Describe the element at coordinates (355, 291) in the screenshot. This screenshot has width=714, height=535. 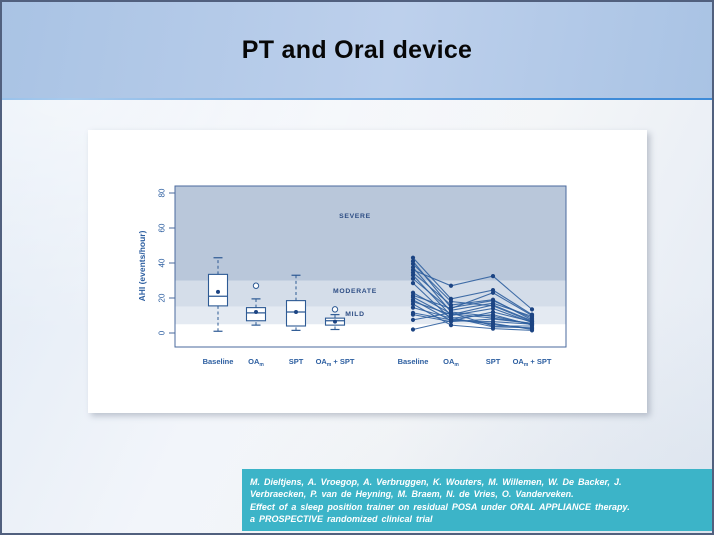
I see `svg-text: MODERATE` at that location.